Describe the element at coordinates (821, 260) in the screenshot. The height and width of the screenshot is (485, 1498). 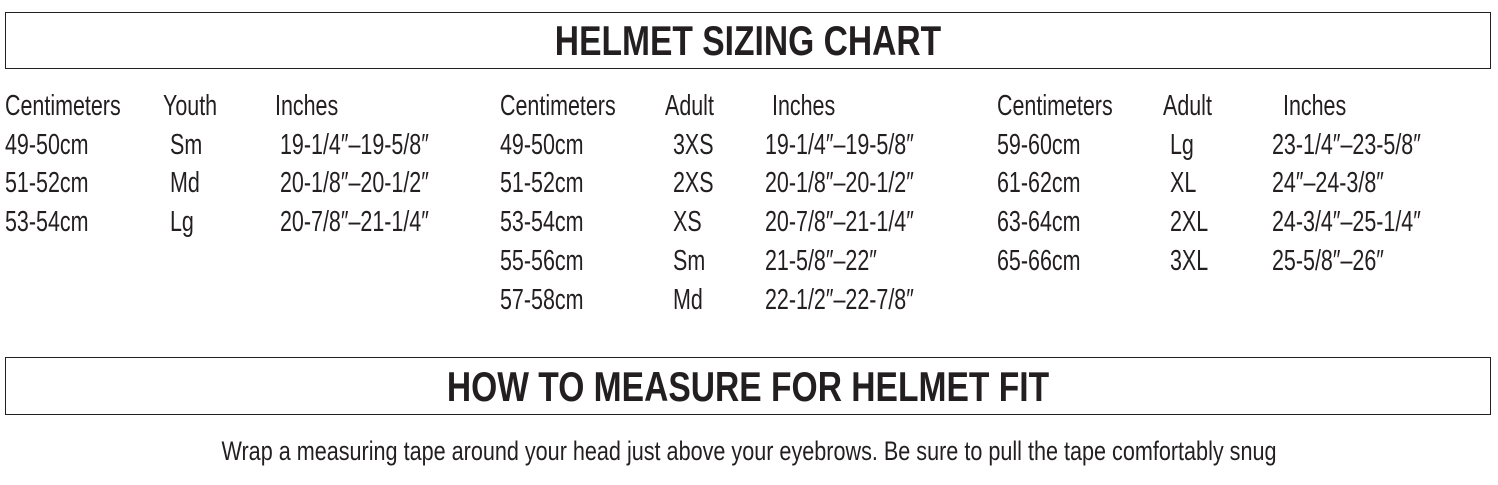
I see `table-cell-inches: 21-5/8″–22″` at that location.